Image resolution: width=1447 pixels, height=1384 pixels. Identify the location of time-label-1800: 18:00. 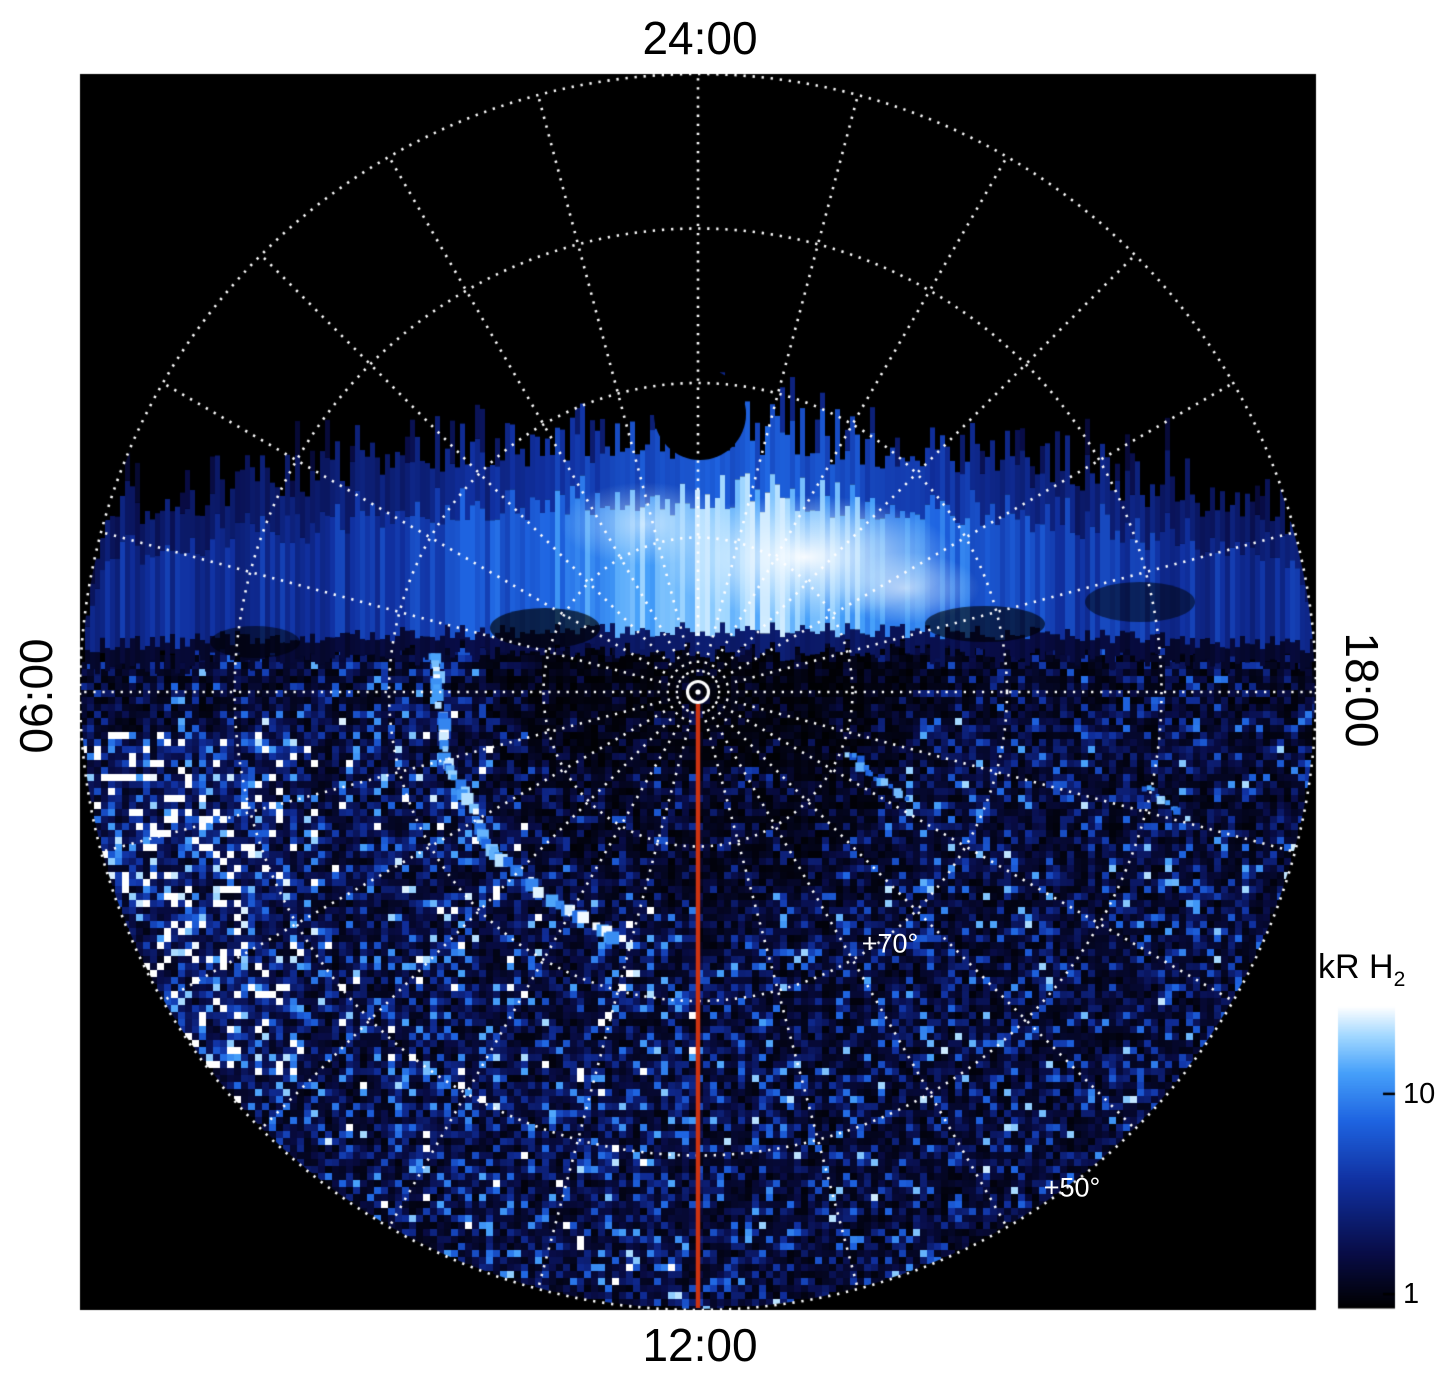
(1362, 690).